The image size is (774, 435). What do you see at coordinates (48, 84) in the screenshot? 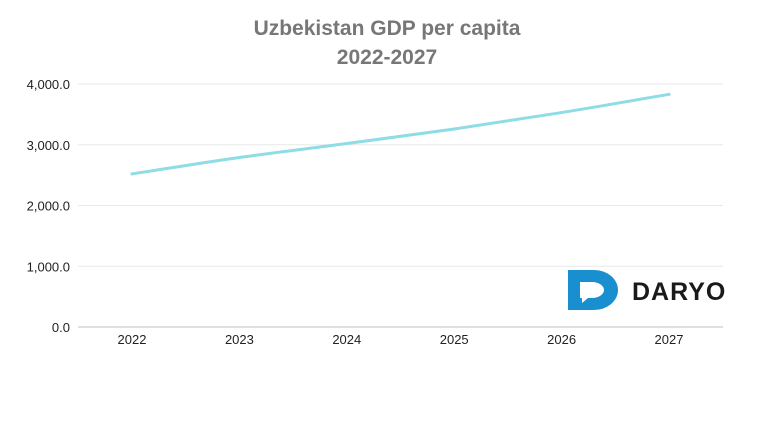
I see `y-tick-label: 4,000.0` at bounding box center [48, 84].